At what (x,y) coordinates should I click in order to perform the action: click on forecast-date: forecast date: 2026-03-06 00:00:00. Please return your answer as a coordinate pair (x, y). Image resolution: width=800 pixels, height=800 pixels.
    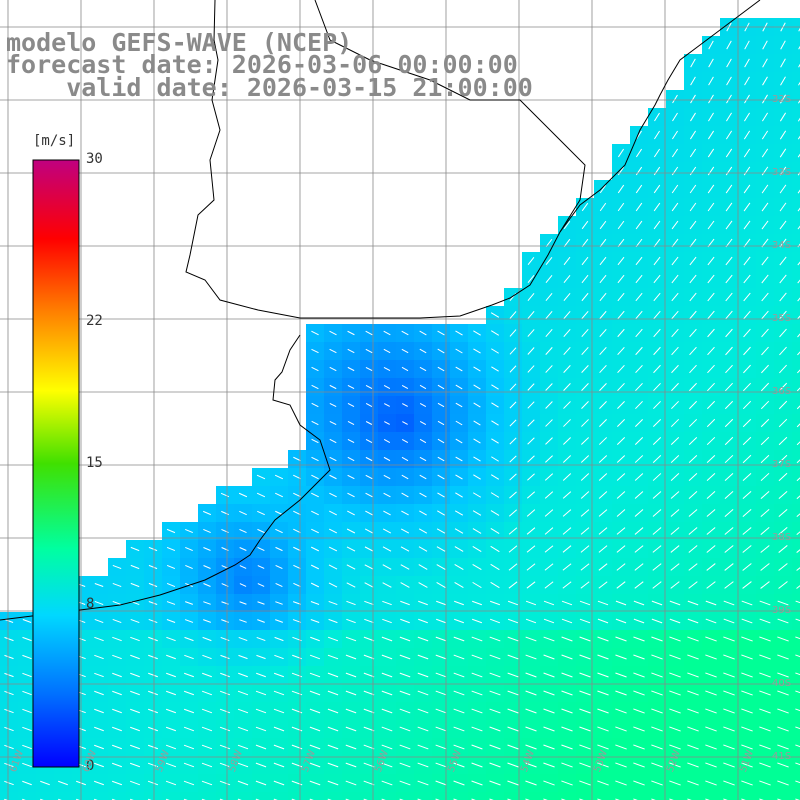
    Looking at the image, I should click on (262, 64).